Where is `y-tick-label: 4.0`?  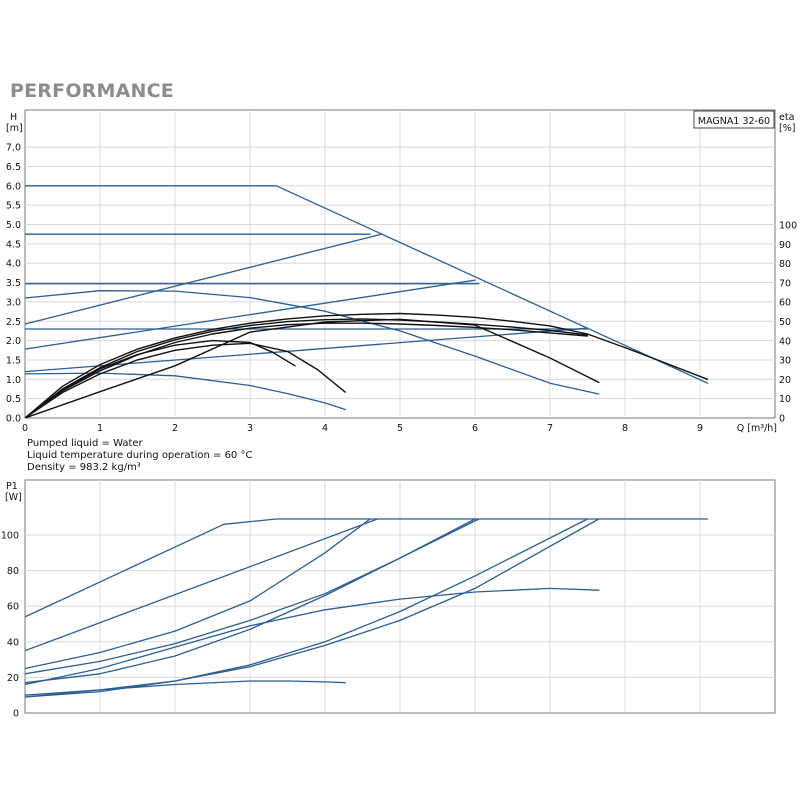 y-tick-label: 4.0 is located at coordinates (13, 264).